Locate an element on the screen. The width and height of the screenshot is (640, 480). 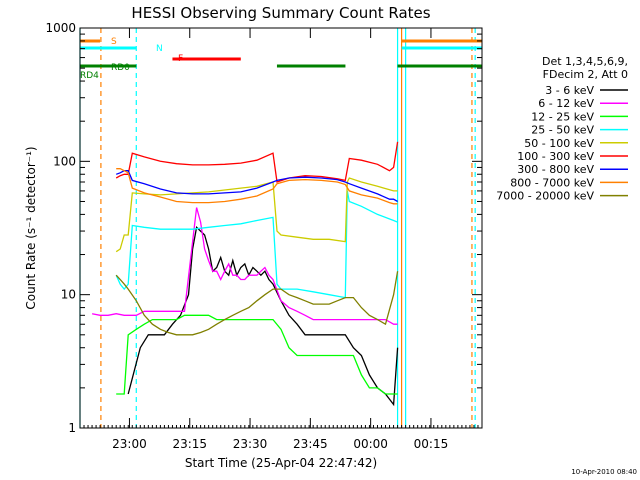
y-tick-label: 100 is located at coordinates (64, 161).